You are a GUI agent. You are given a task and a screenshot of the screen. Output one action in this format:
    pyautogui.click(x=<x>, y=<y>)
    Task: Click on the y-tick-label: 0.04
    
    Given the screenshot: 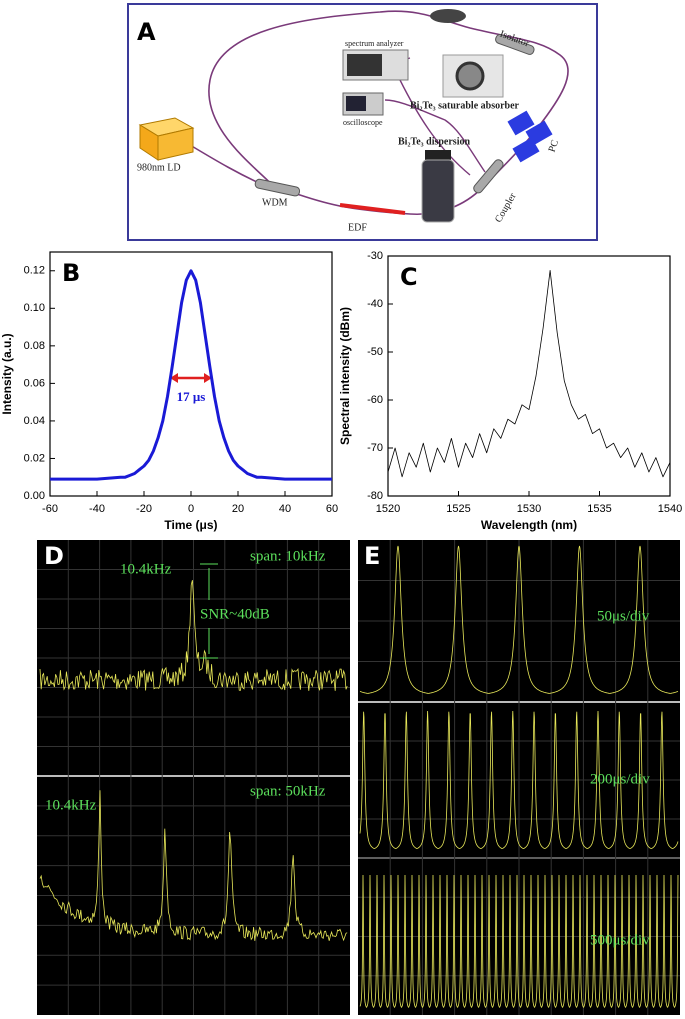 What is the action you would take?
    pyautogui.click(x=34, y=421)
    